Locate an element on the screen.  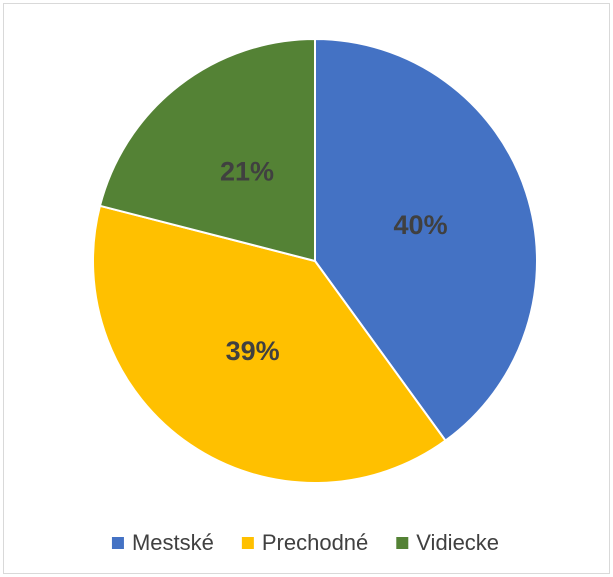
legend-label: Vidiecke is located at coordinates (457, 542).